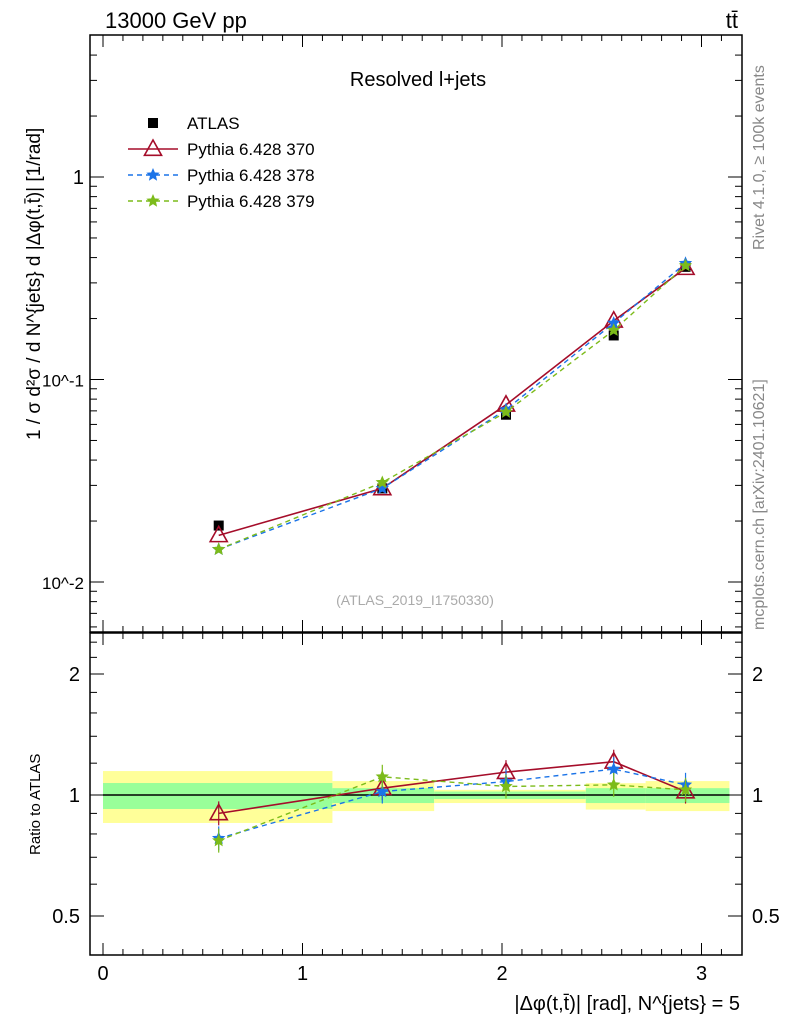 Image resolution: width=786 pixels, height=1029 pixels. Describe the element at coordinates (251, 175) in the screenshot. I see `legend-label: Pythia 6.428 378` at that location.